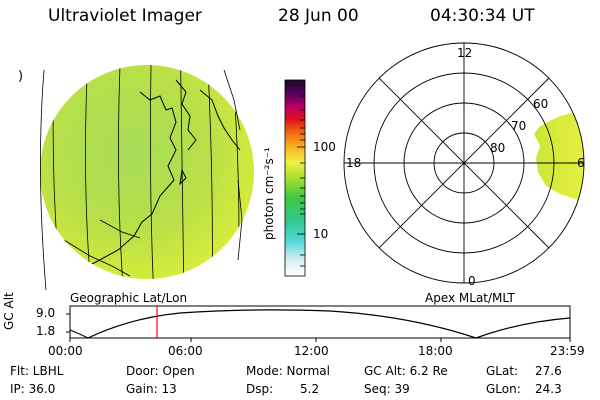  I want to click on glat-label: GLat:, so click(502, 371).